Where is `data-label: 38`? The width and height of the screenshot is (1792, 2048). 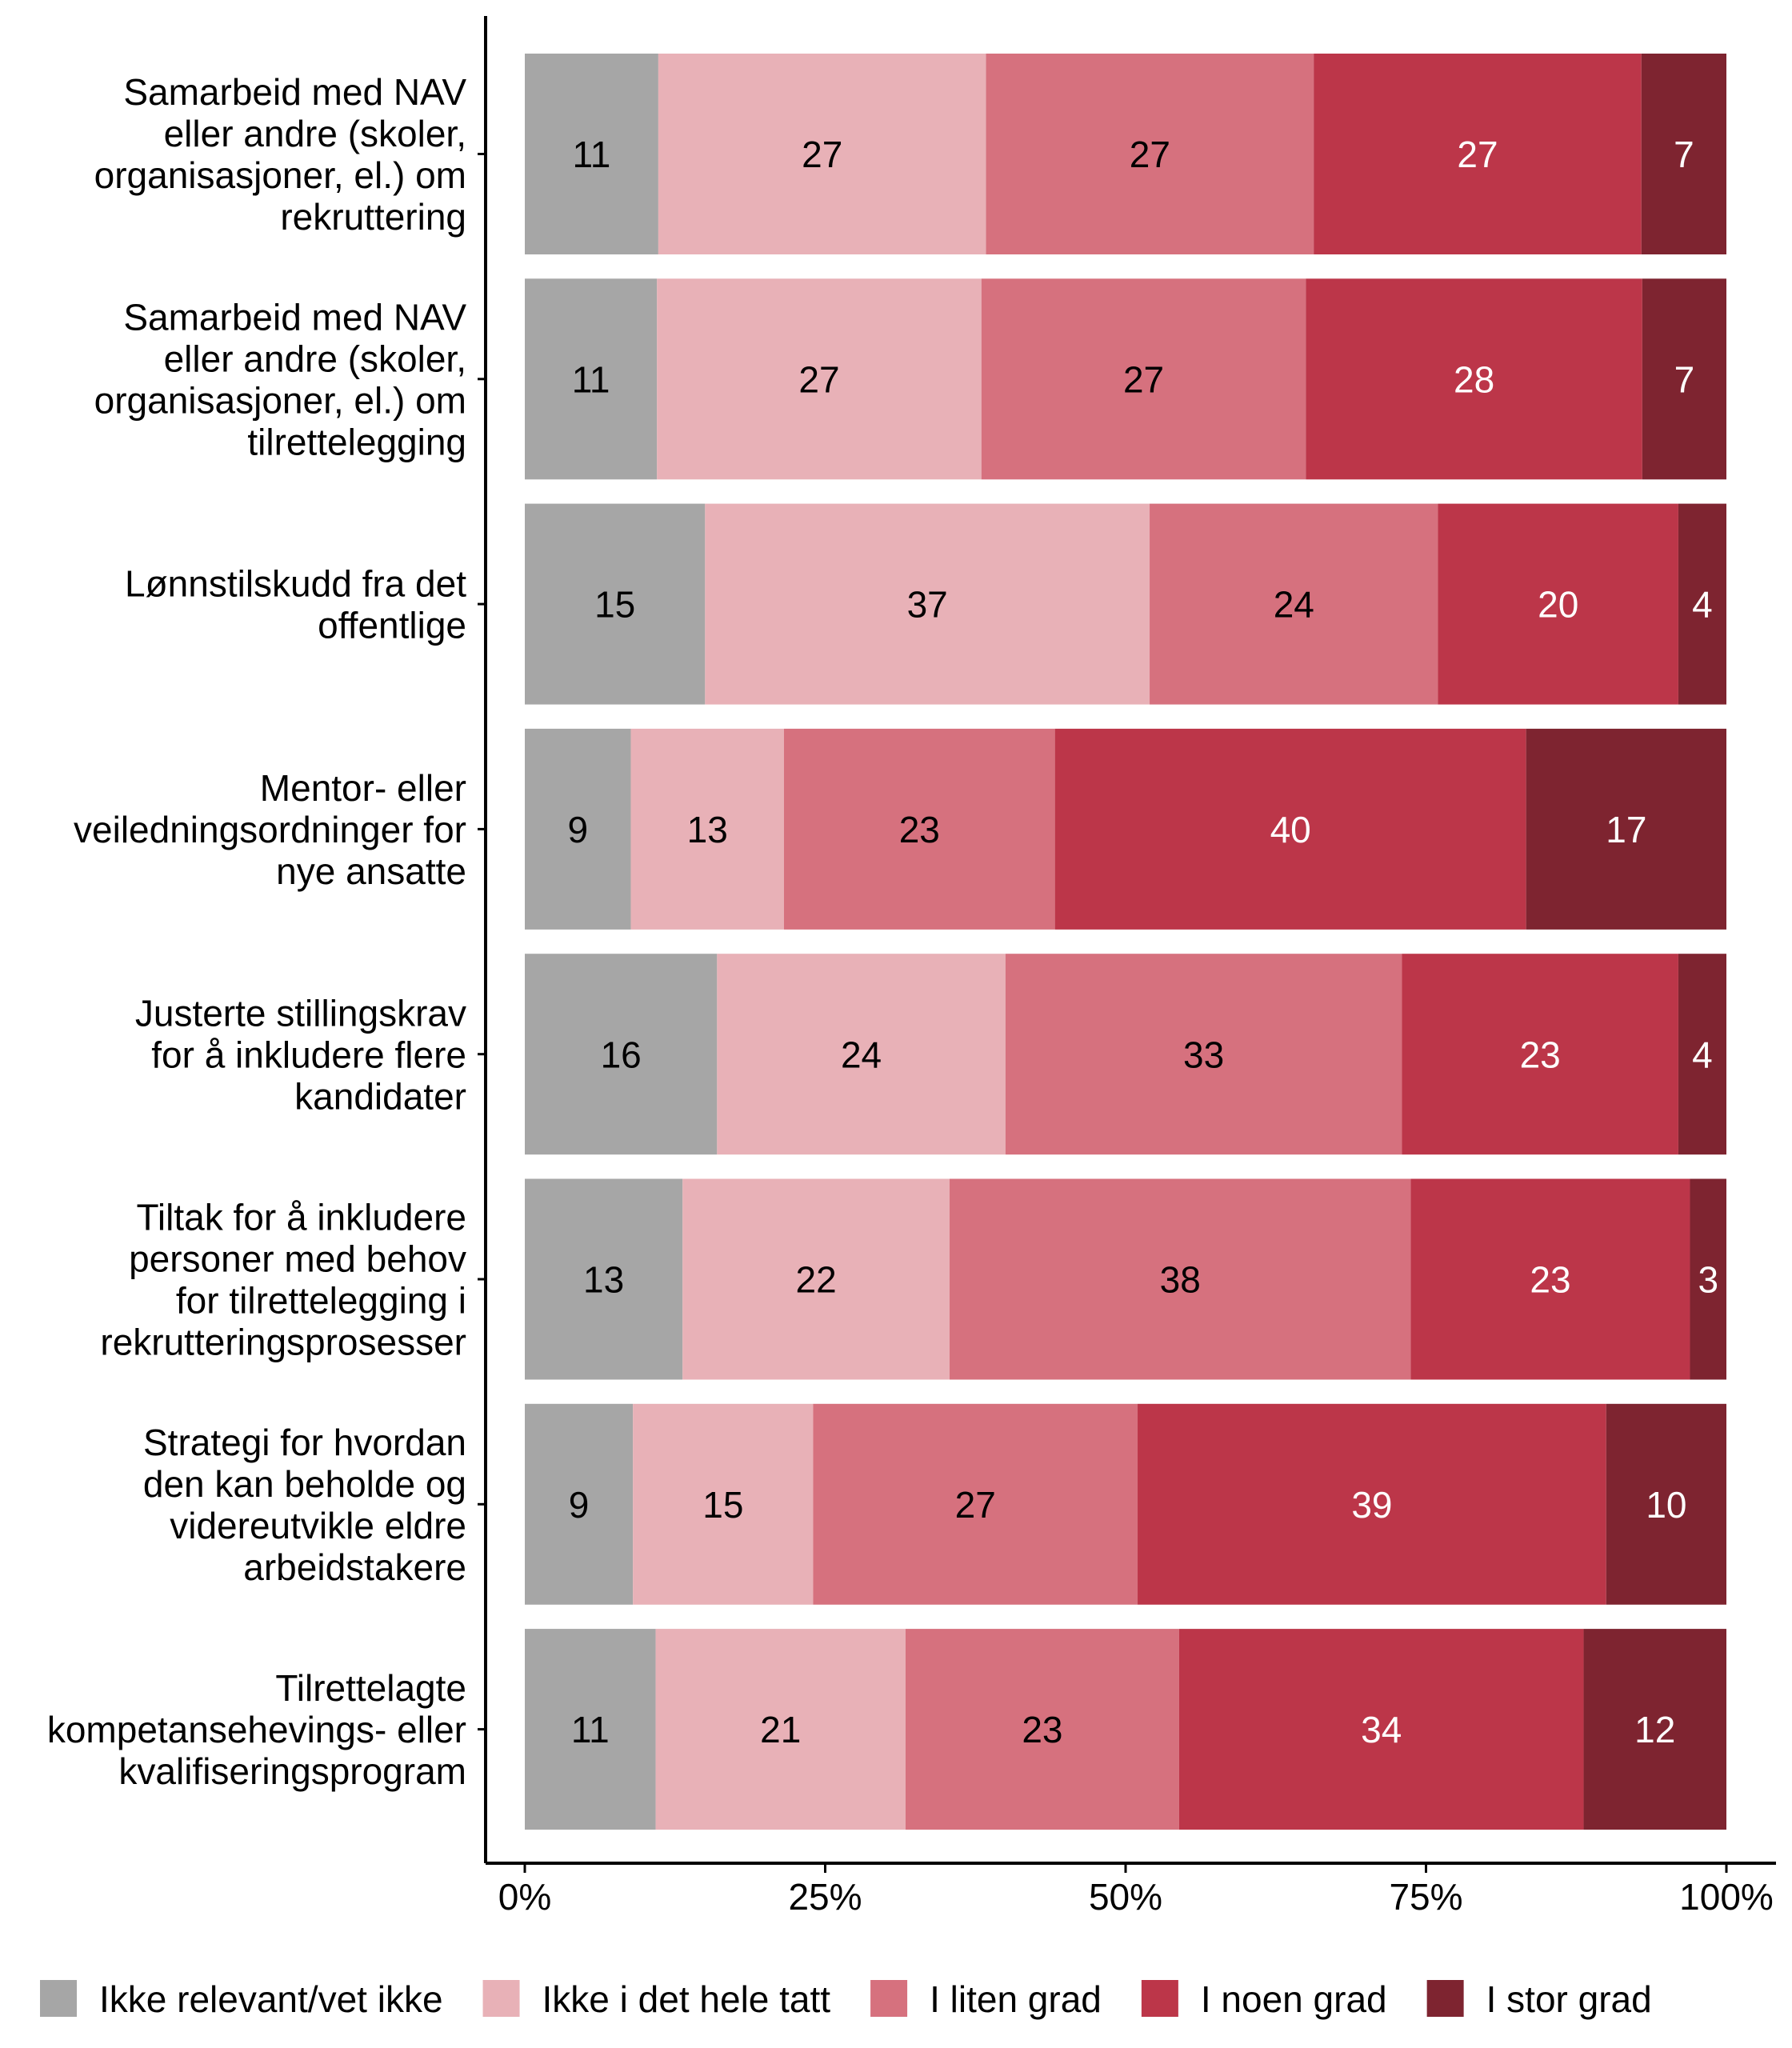 data-label: 38 is located at coordinates (1180, 1280).